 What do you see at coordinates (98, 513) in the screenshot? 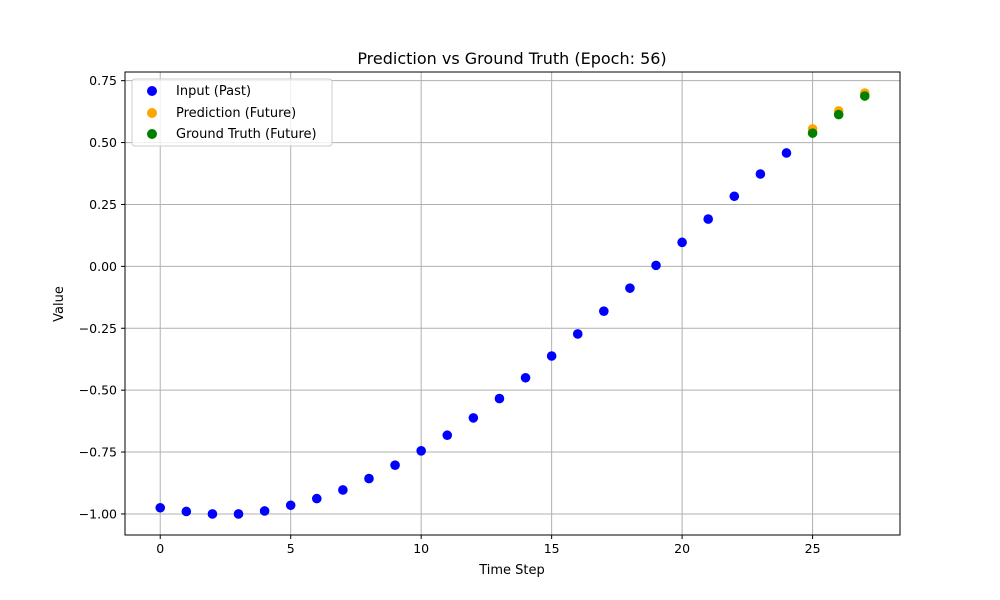
I see `y-tick-label: −1.00` at bounding box center [98, 513].